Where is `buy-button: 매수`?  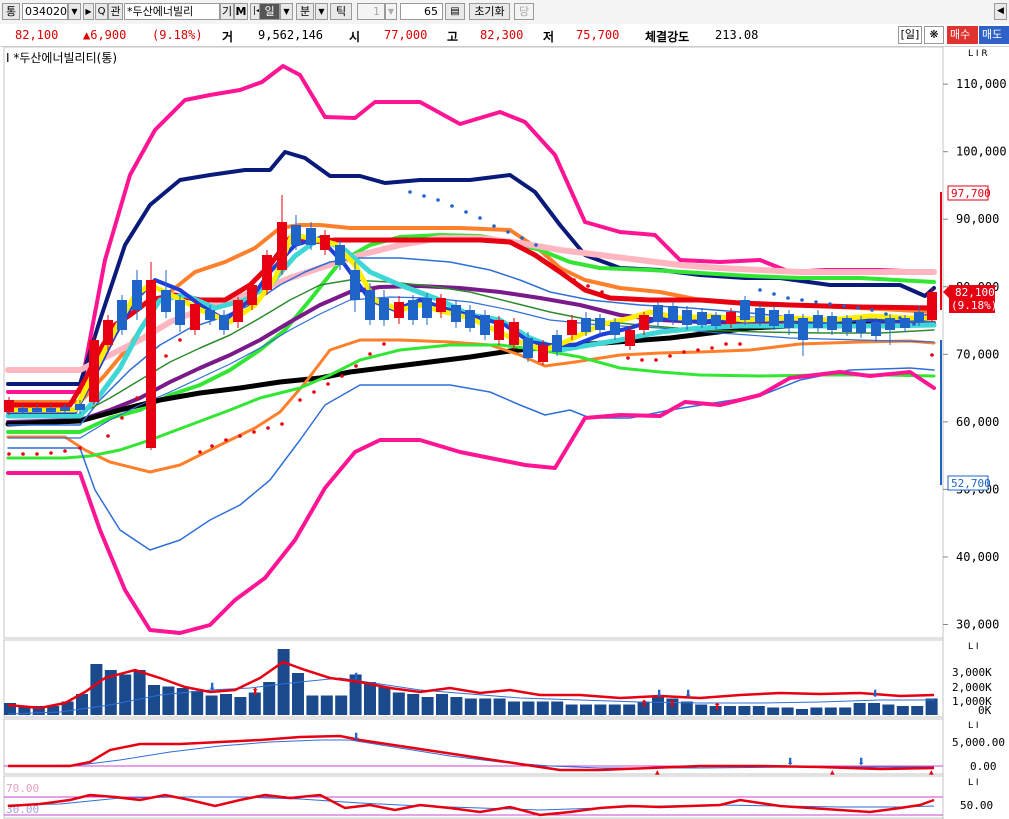 buy-button: 매수 is located at coordinates (962, 35).